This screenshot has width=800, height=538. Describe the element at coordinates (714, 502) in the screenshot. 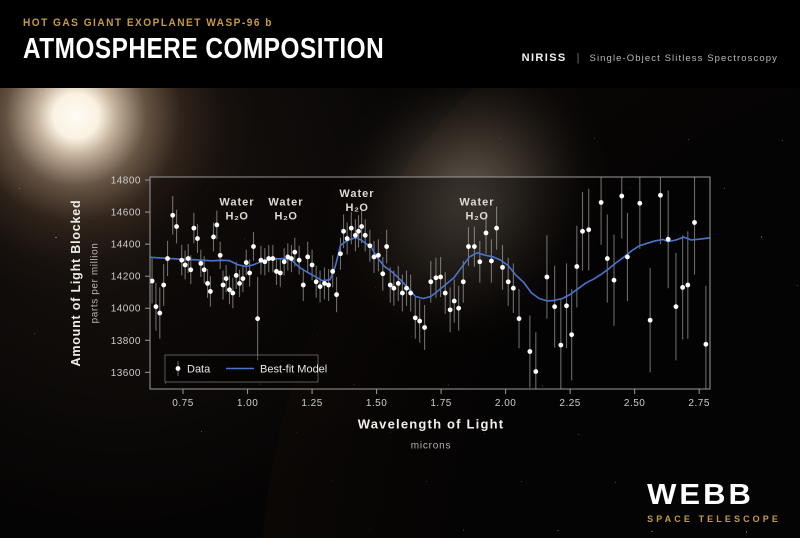

I see `webb-logo: WEBB SPACE TELESCOPE` at that location.